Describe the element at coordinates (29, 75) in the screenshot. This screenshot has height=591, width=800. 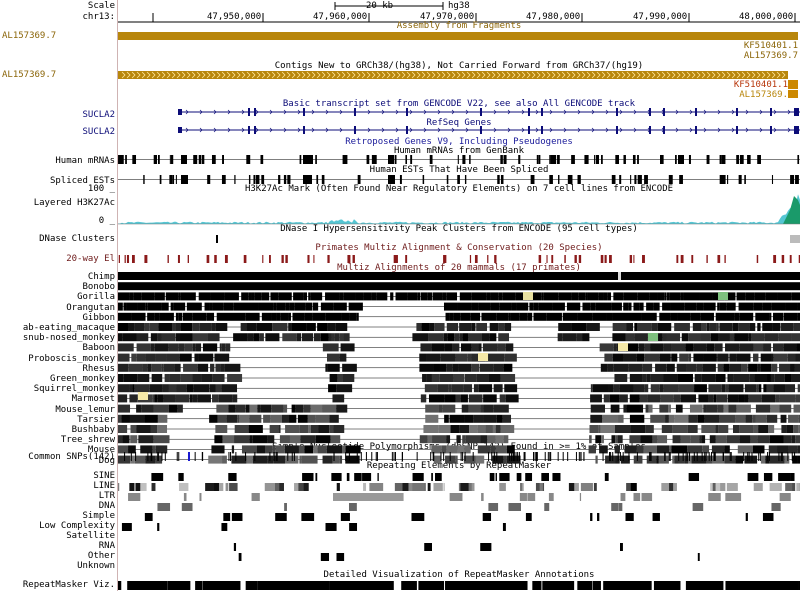
I see `contig-item-label: AL157369.7` at that location.